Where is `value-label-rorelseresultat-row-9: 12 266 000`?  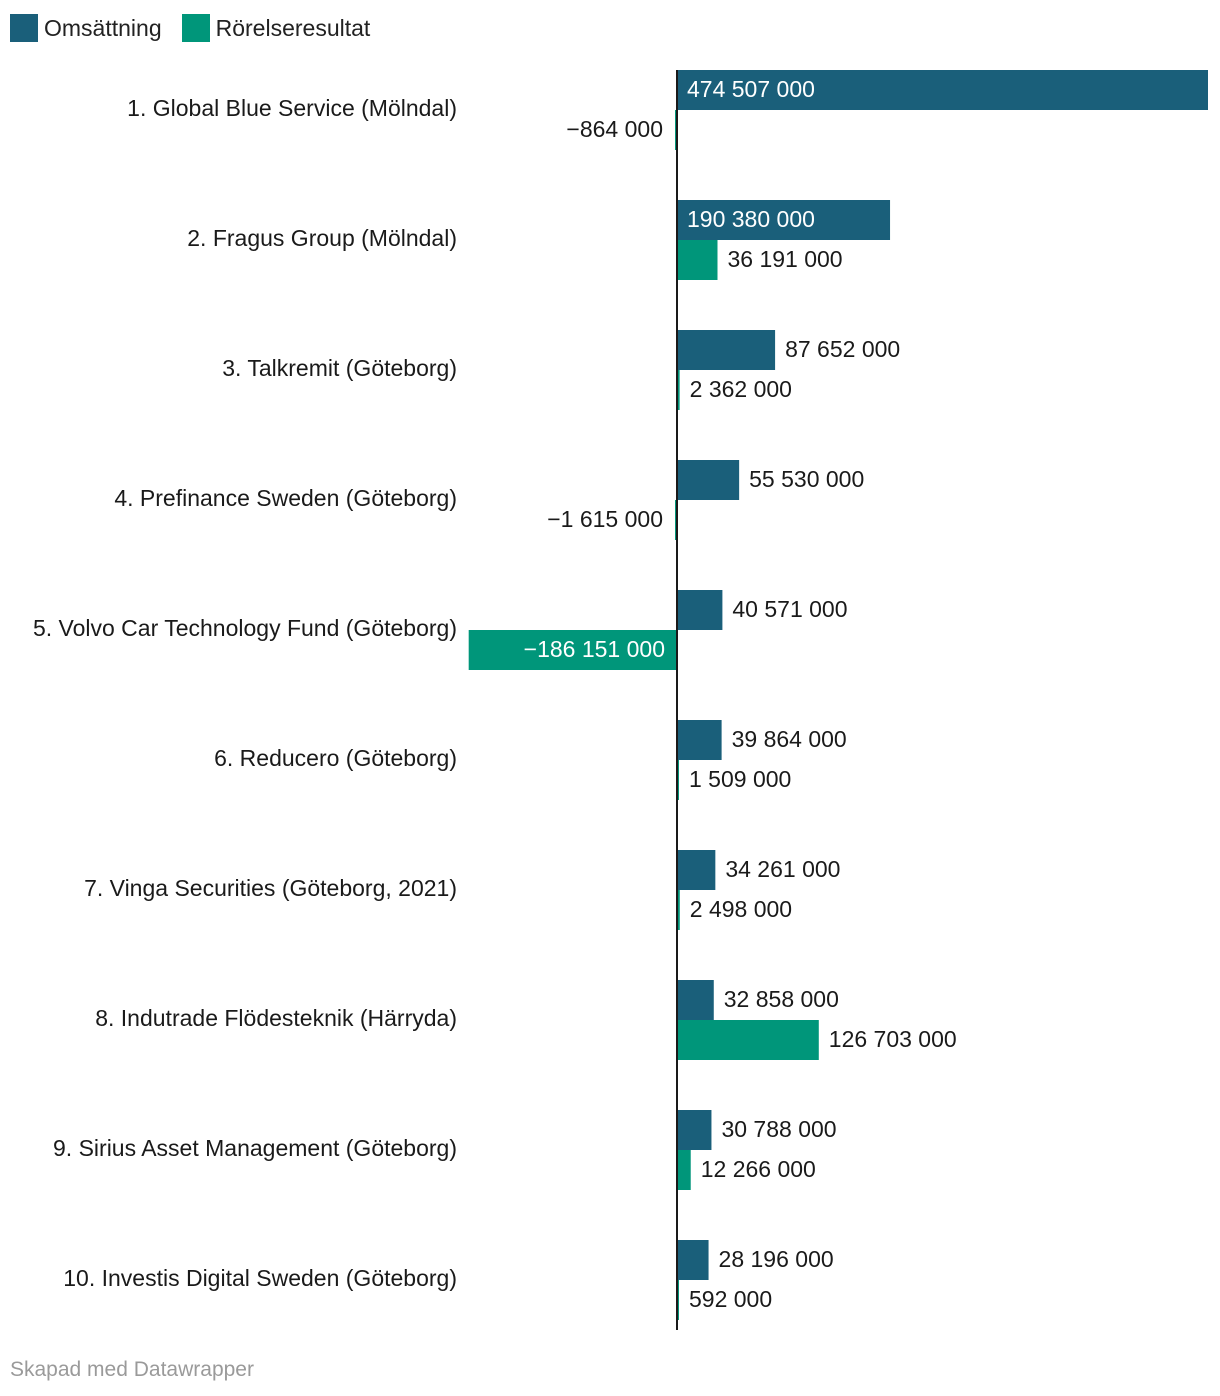
value-label-rorelseresultat-row-9: 12 266 000 is located at coordinates (758, 1169).